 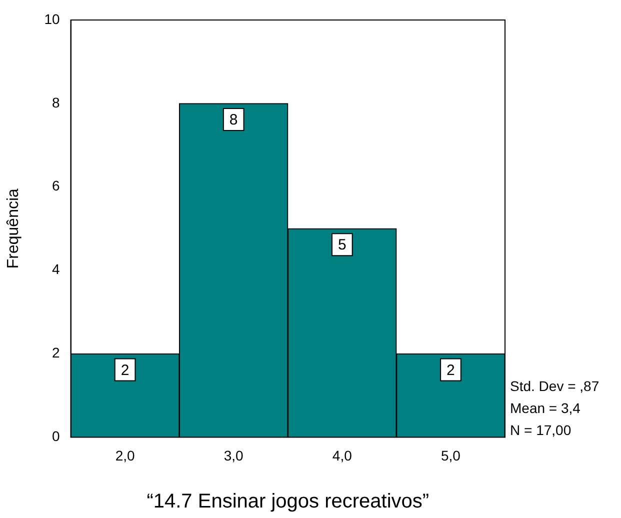 I want to click on text: N = 17,00, so click(x=541, y=430).